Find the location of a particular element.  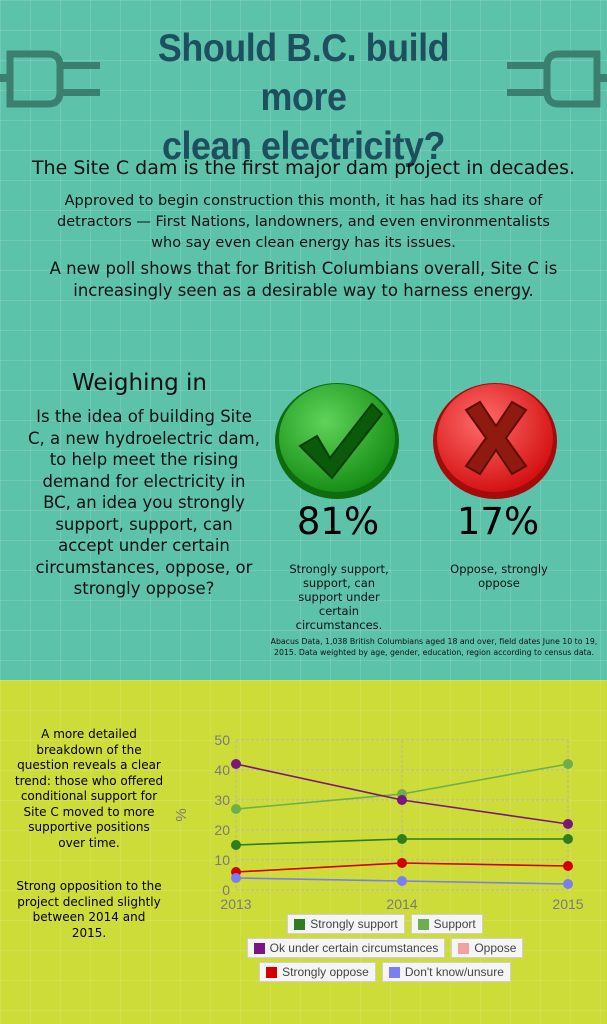

y-tick-label: 10 is located at coordinates (222, 860).